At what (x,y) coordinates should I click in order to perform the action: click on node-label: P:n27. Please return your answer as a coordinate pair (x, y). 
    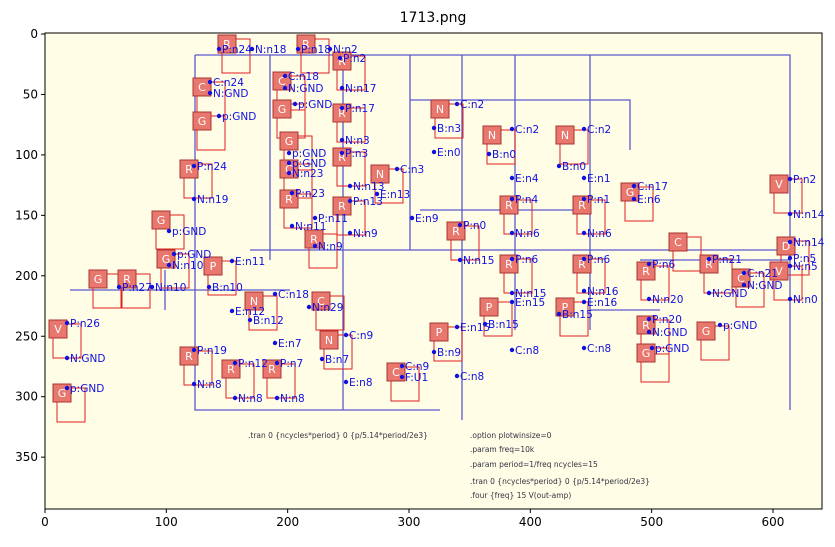
    Looking at the image, I should click on (137, 288).